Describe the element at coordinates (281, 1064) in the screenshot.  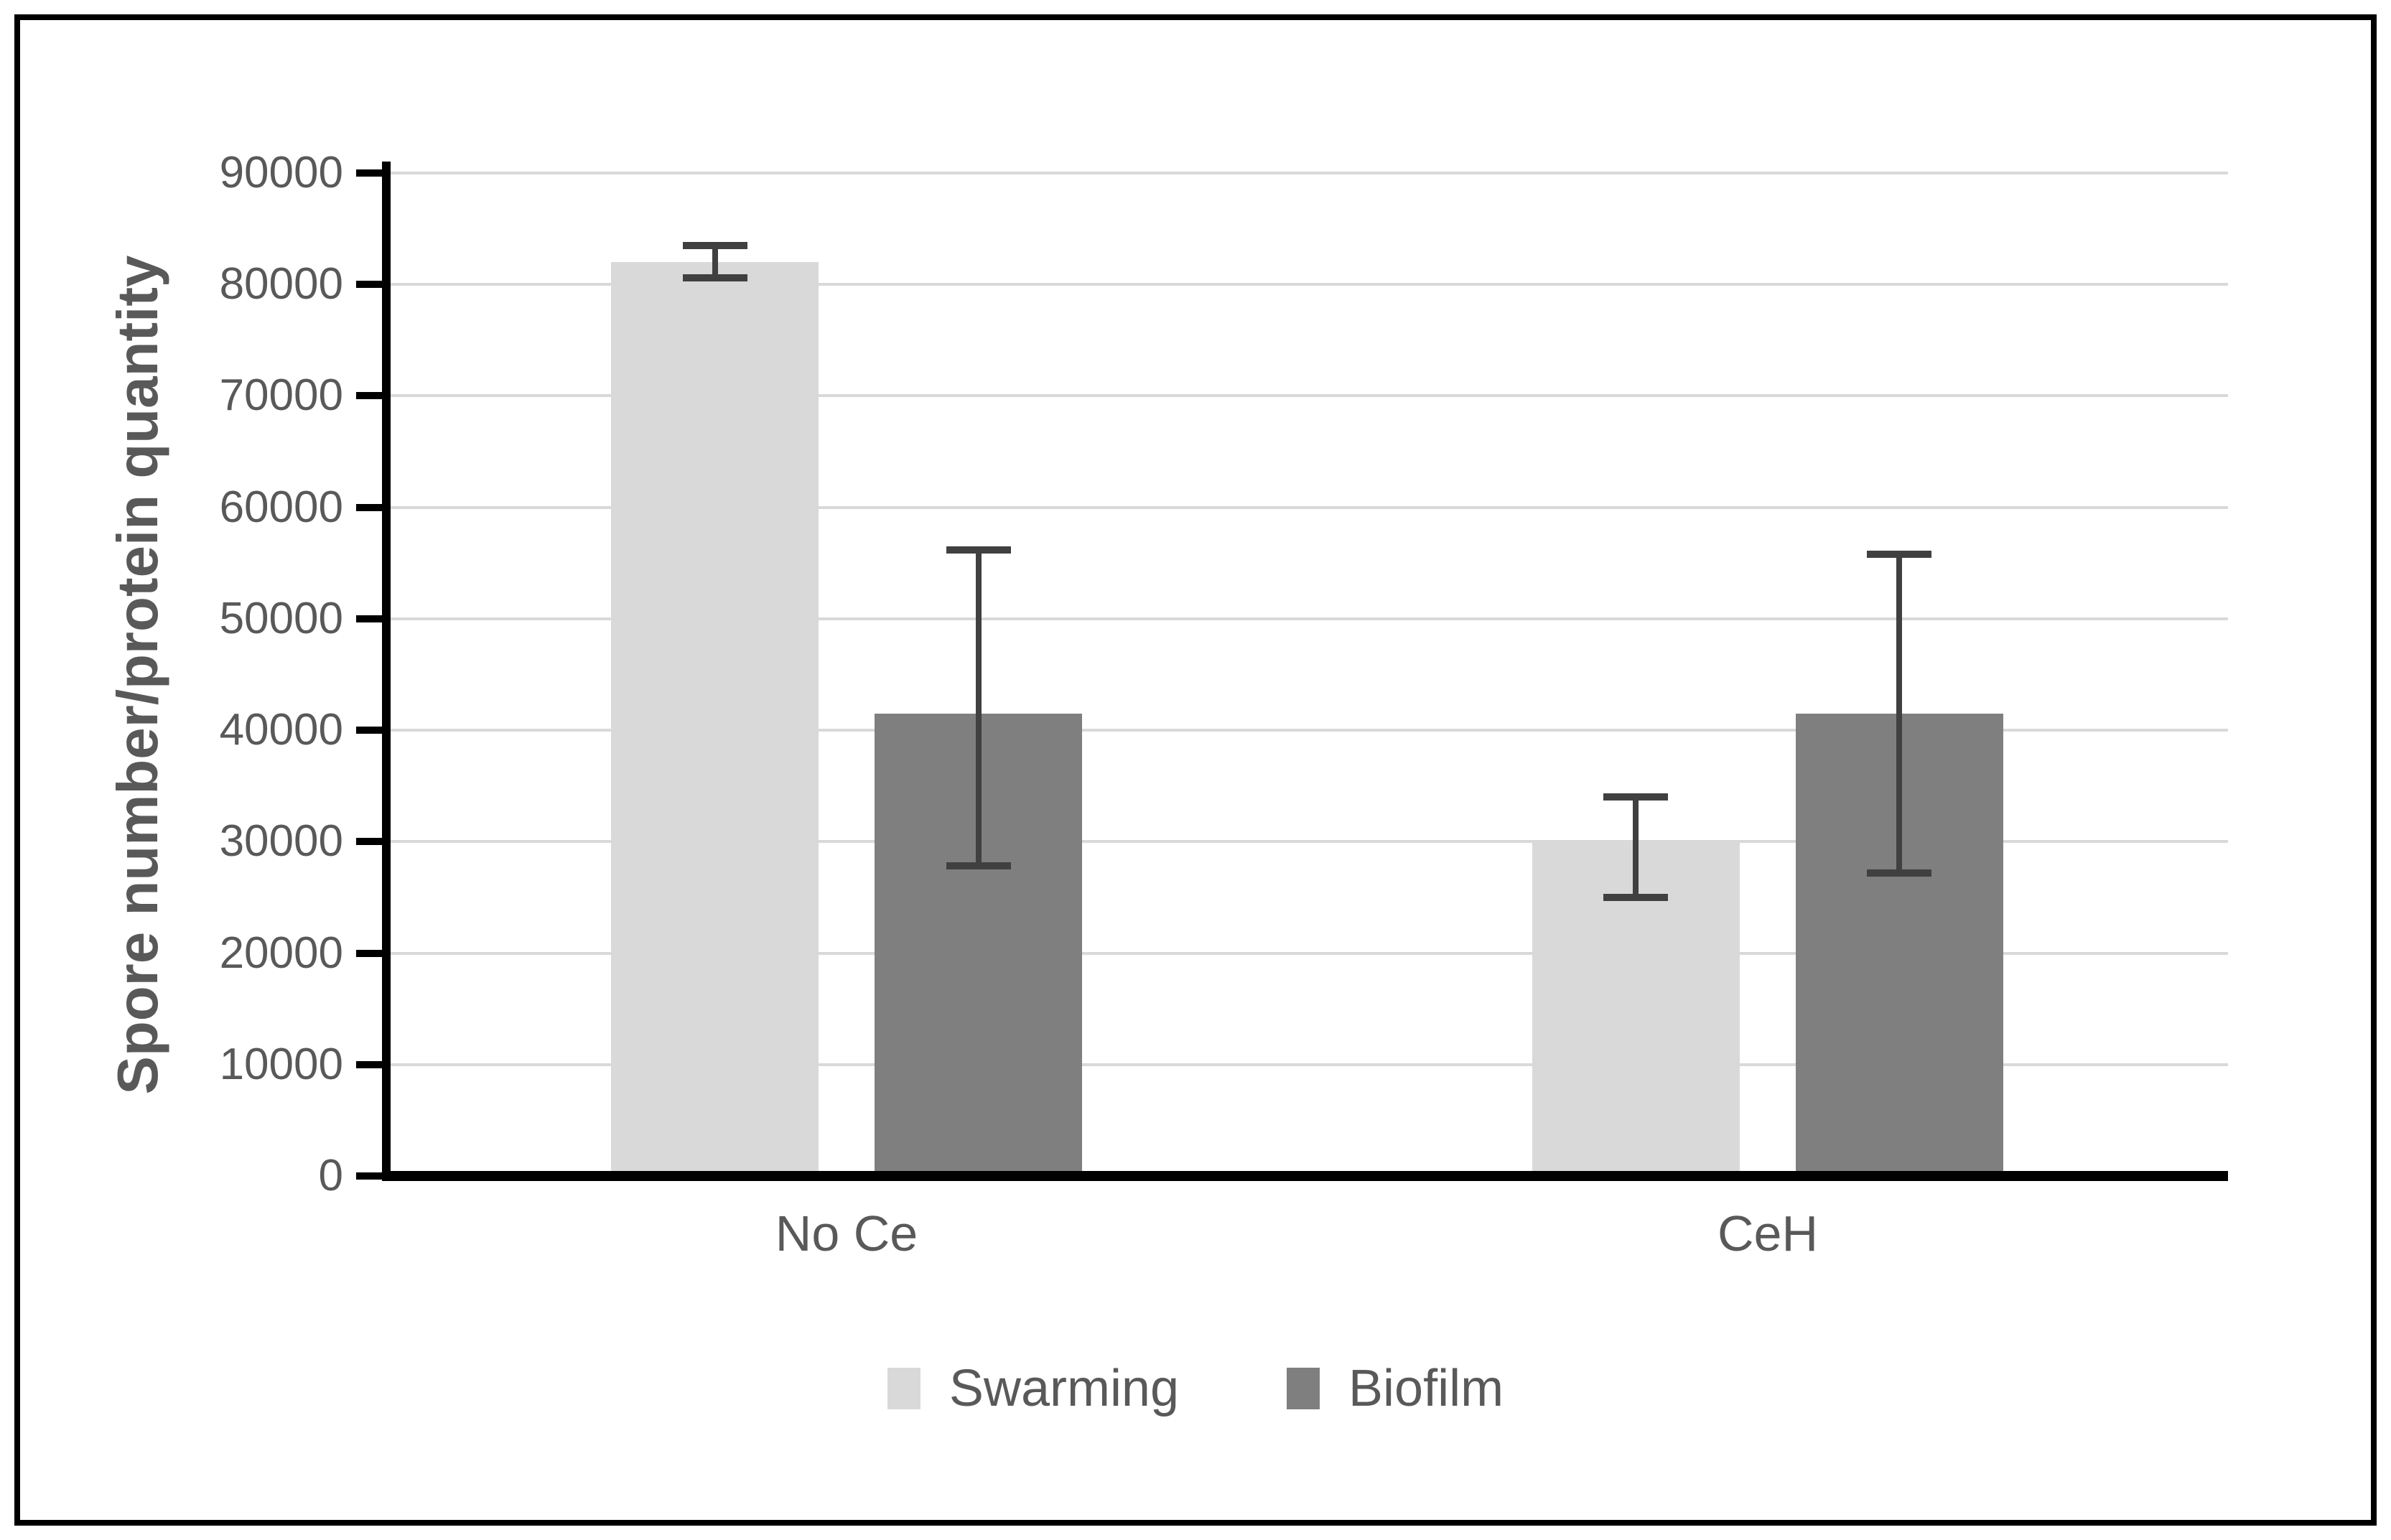
I see `y-tick-label: 10000` at that location.